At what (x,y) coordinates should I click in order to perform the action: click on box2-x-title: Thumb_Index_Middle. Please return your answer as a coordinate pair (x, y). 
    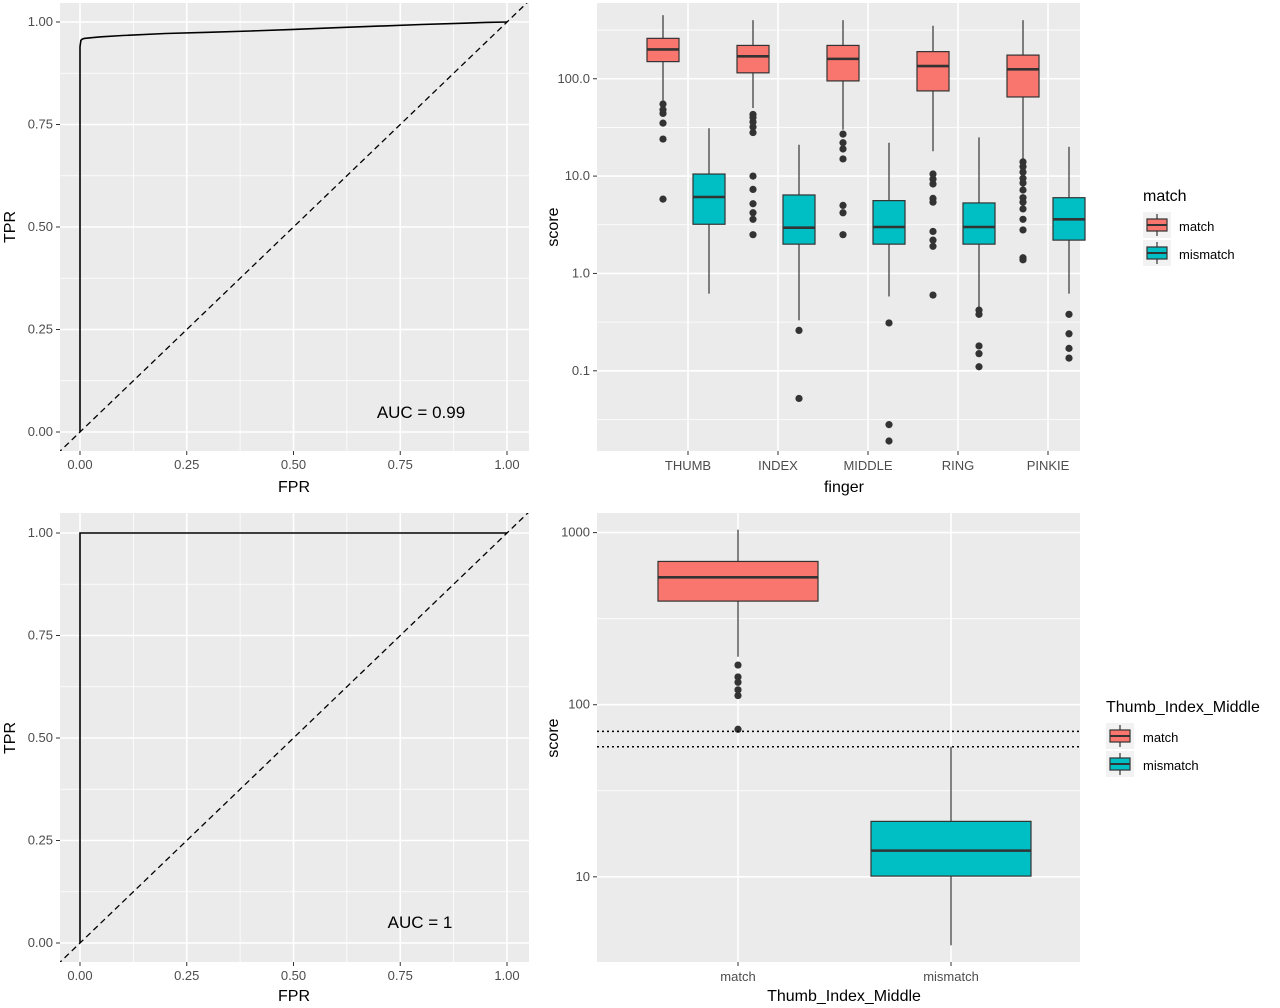
    Looking at the image, I should click on (844, 996).